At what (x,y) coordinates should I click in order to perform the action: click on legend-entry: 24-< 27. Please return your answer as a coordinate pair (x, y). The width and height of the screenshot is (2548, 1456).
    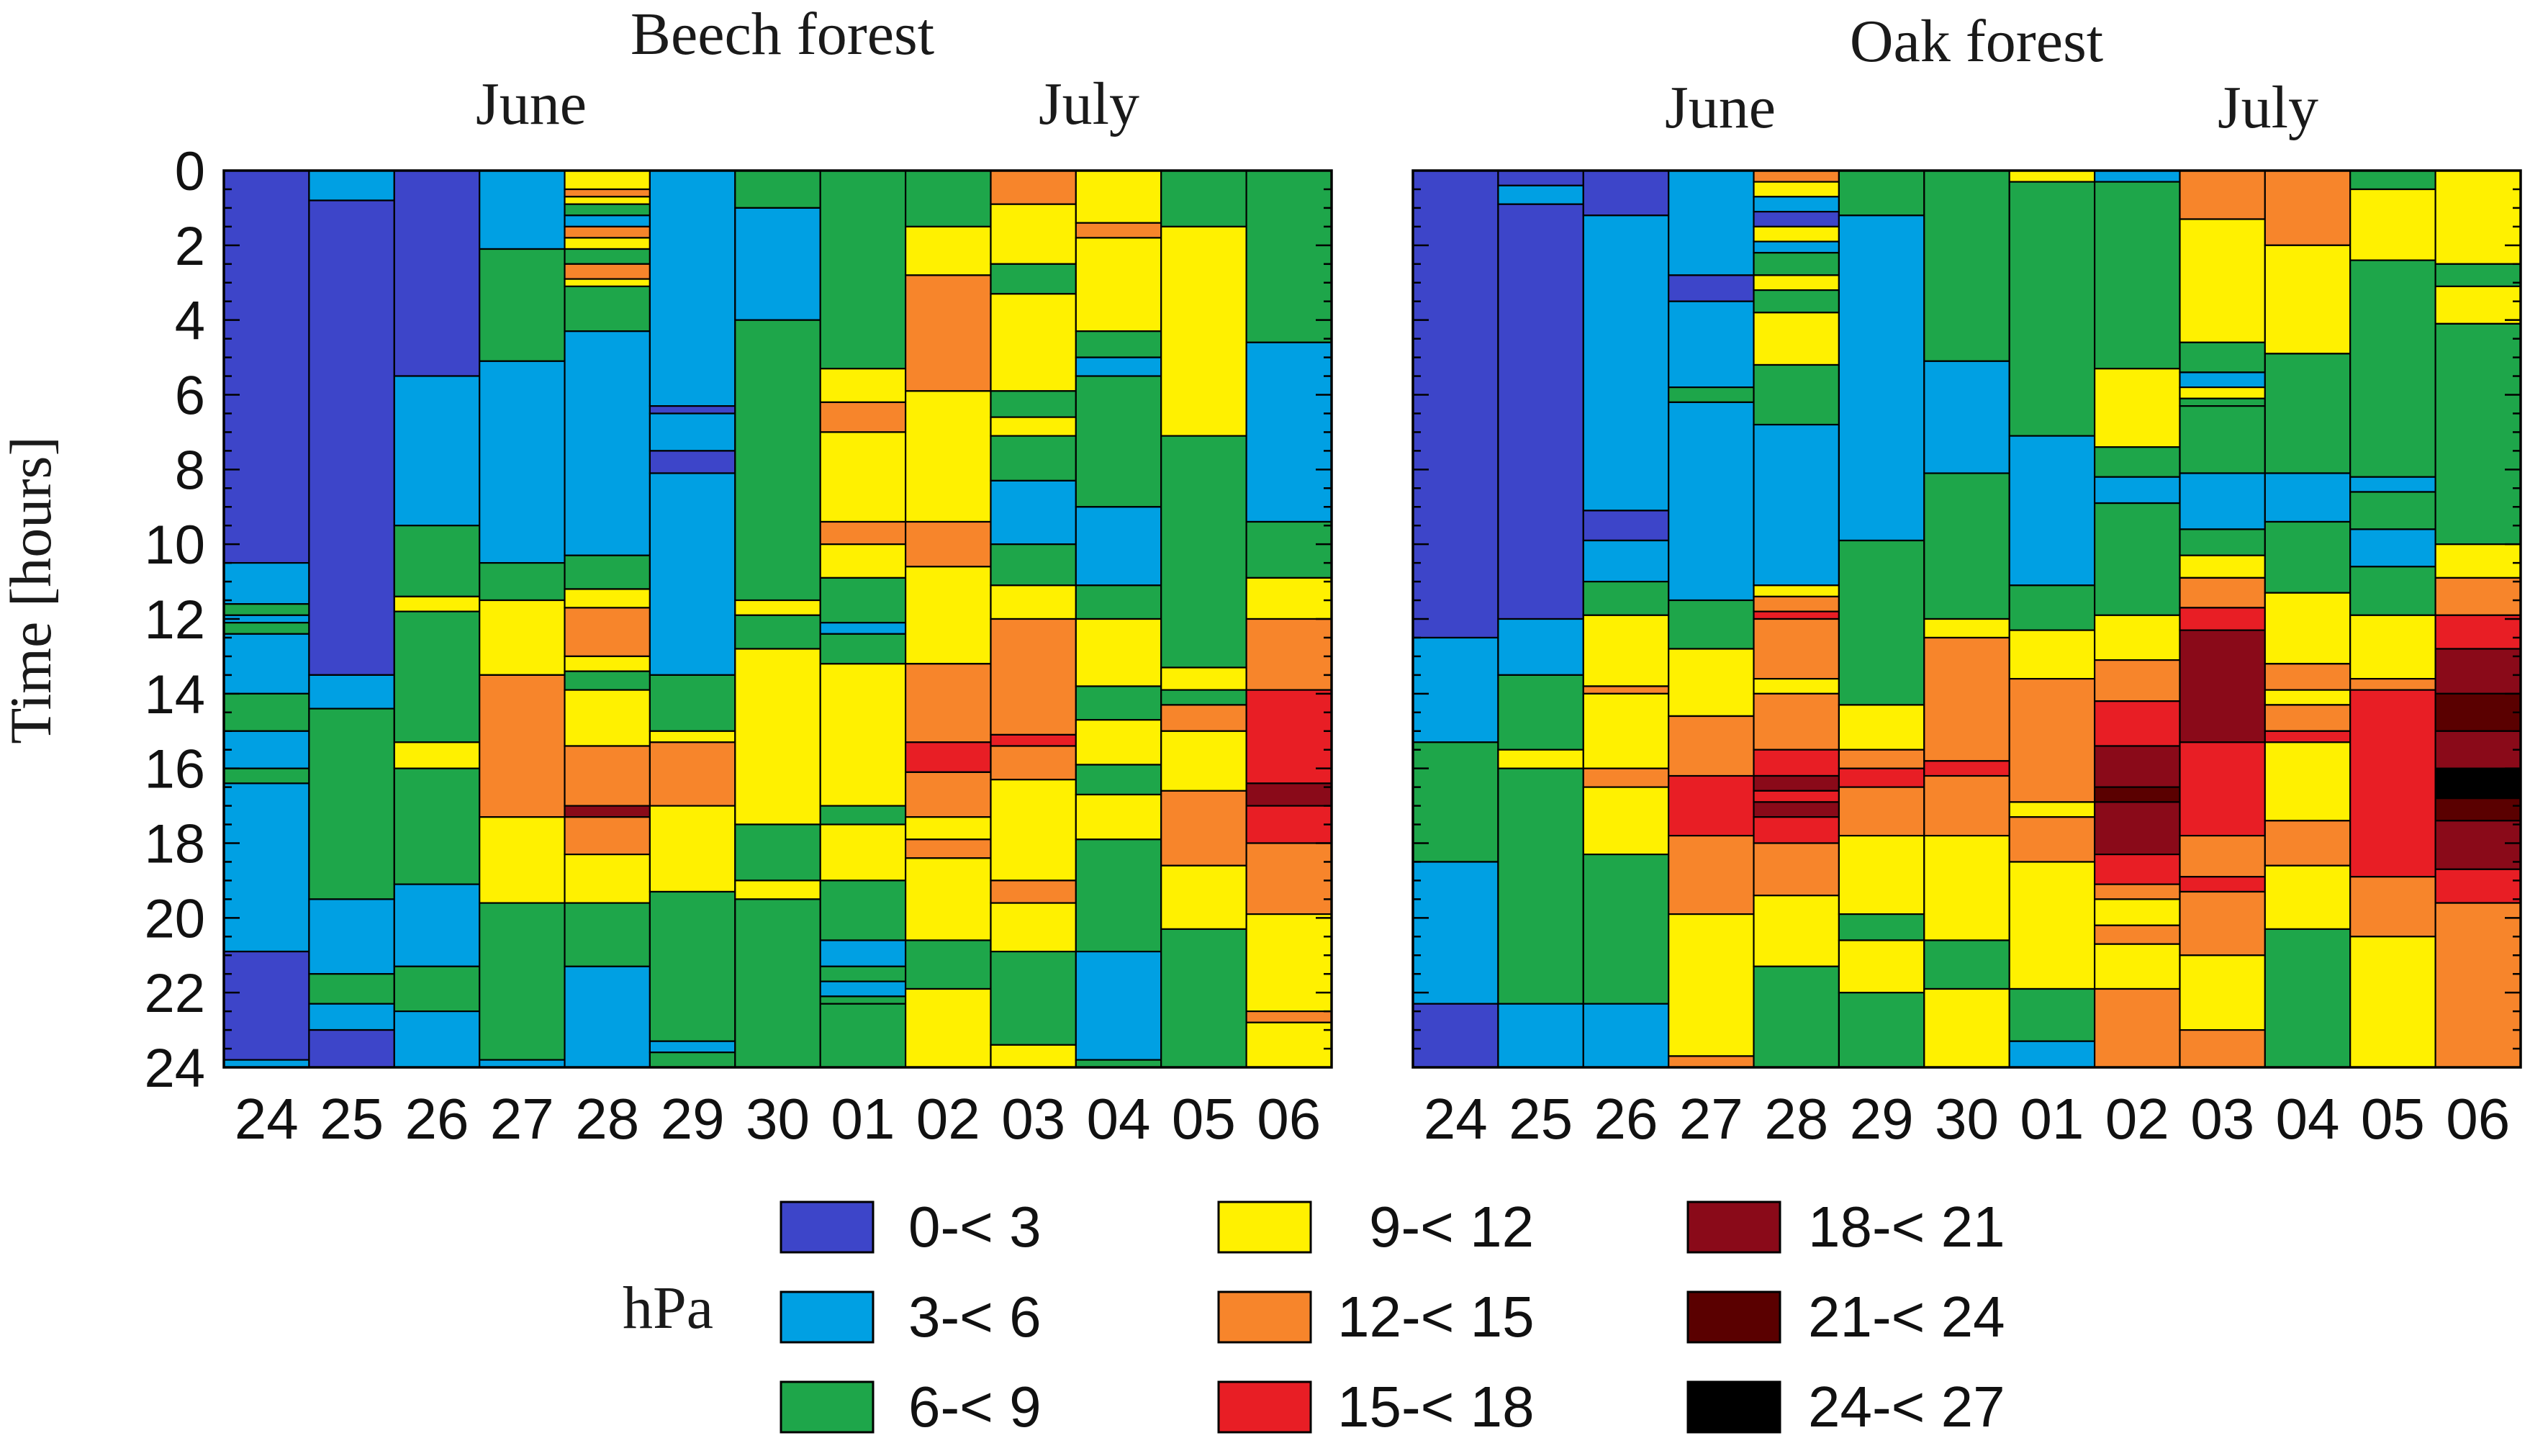
    Looking at the image, I should click on (1846, 1407).